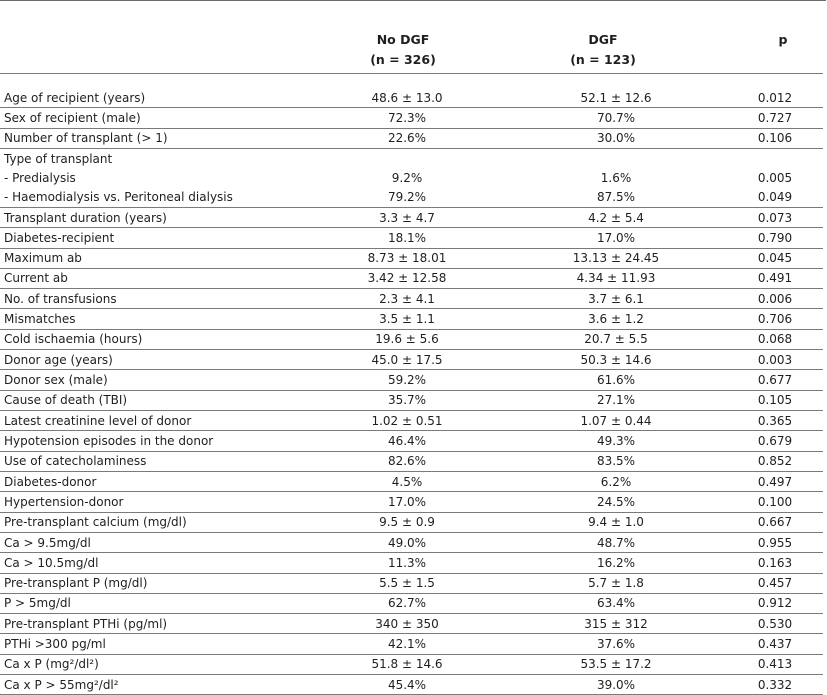 This screenshot has width=827, height=695. Describe the element at coordinates (407, 98) in the screenshot. I see `no-dgf-value: 48.6 ± 13.0` at that location.